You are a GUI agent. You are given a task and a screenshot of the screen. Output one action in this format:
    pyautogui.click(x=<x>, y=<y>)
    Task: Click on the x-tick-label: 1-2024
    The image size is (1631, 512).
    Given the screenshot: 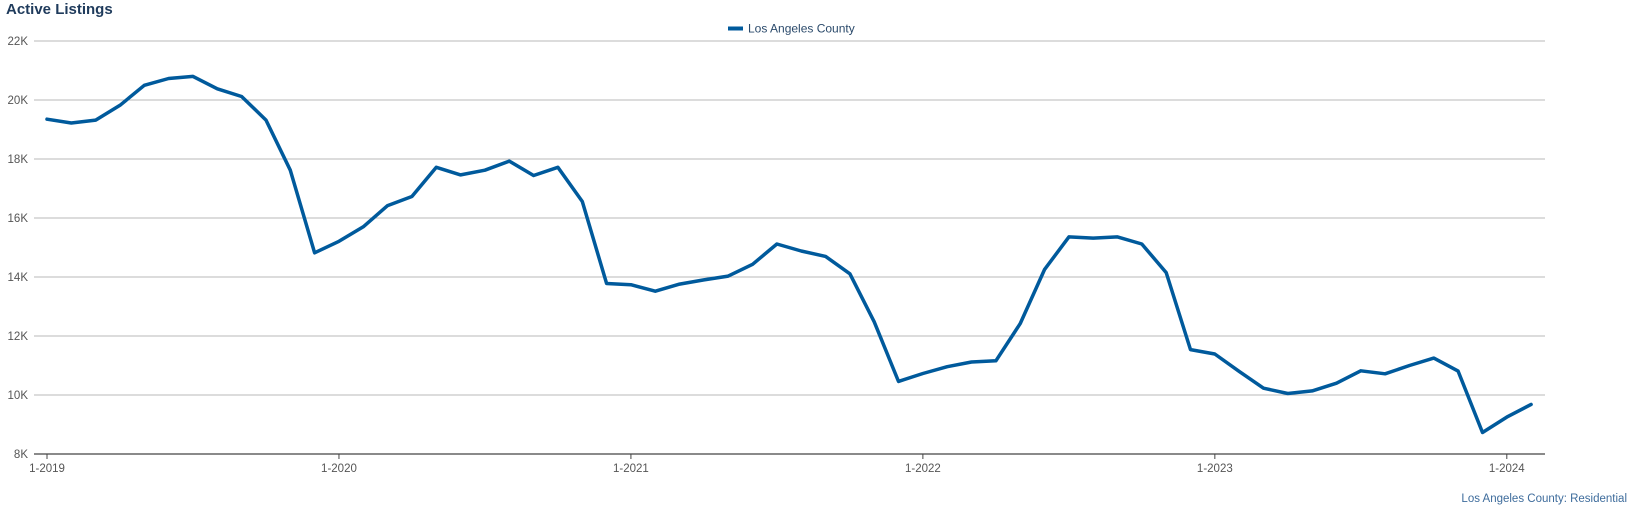 What is the action you would take?
    pyautogui.click(x=1507, y=469)
    